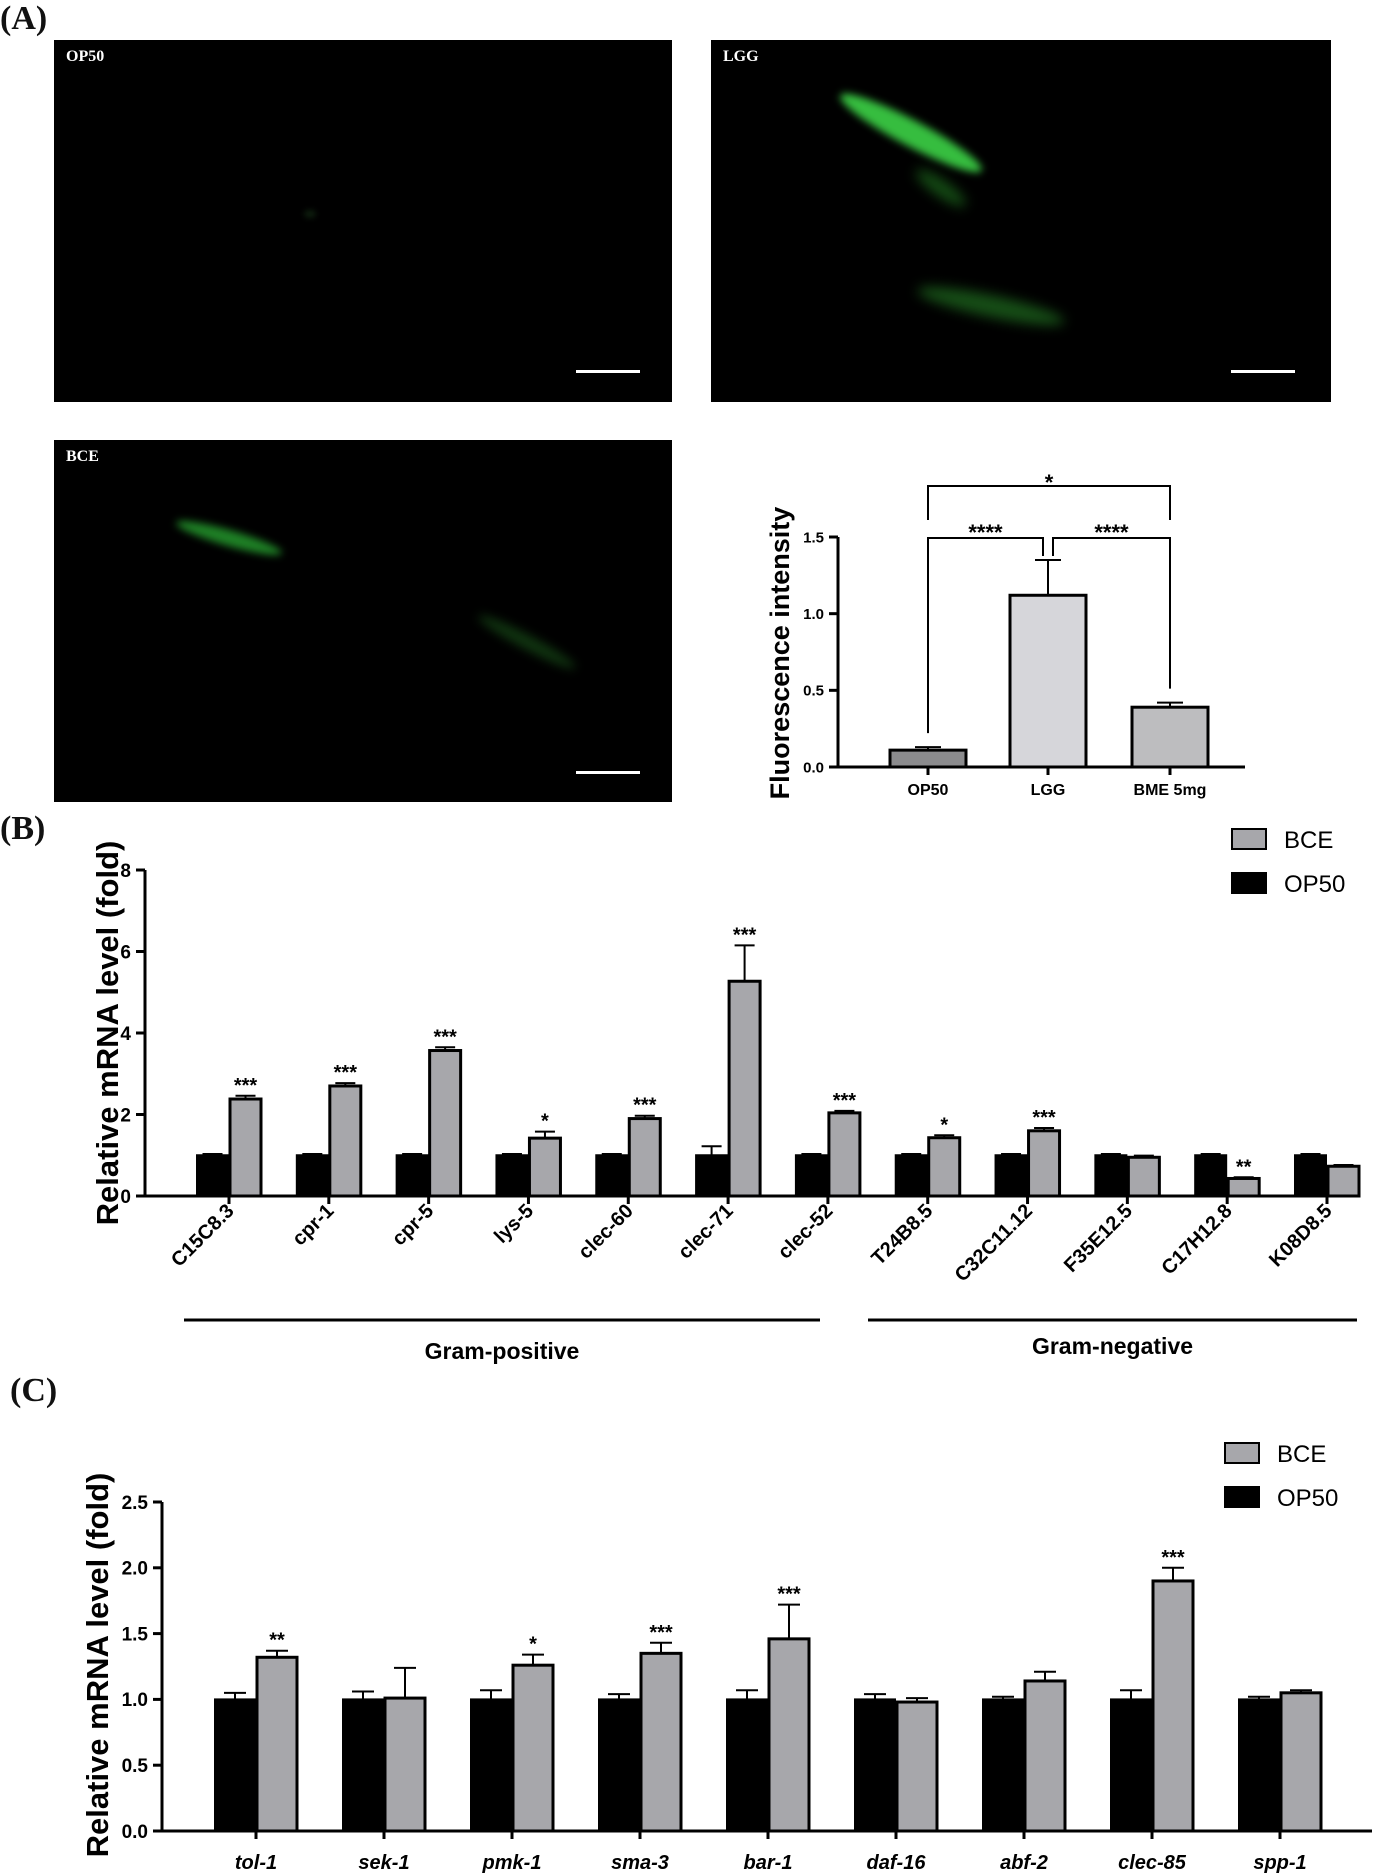  I want to click on x-tick-label: bar-1, so click(768, 1863).